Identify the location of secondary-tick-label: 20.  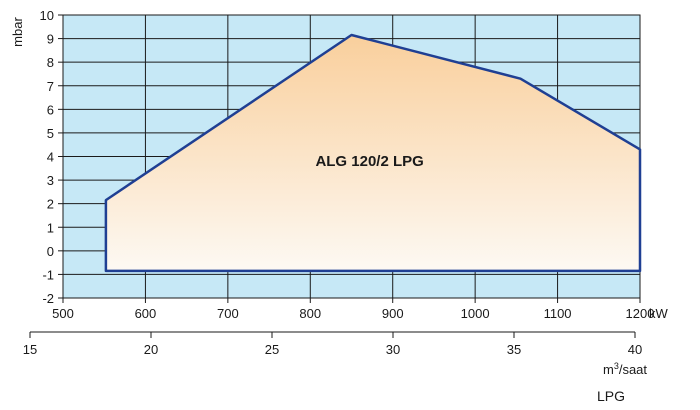
(151, 349).